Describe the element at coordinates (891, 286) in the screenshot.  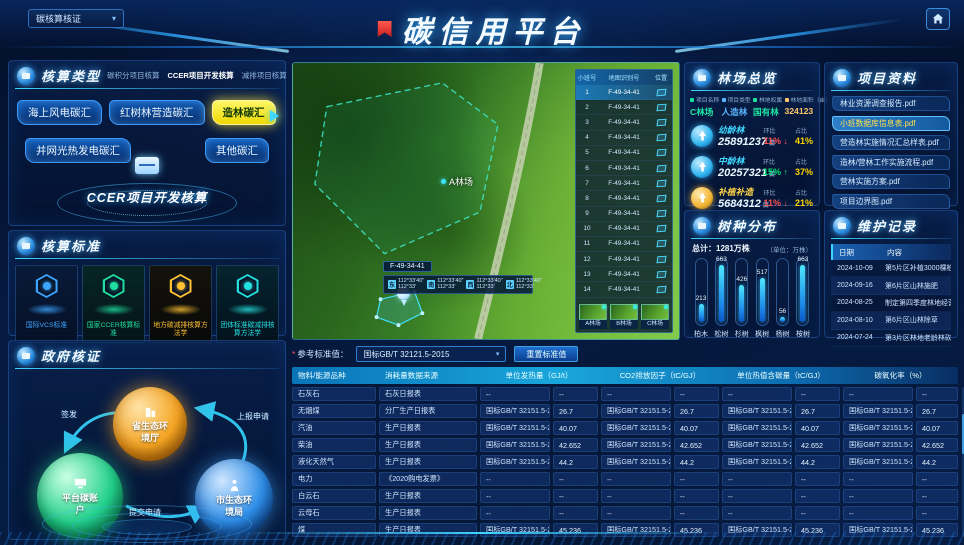
I see `maintenance-row: 2024-09-16 第6片区山林施肥` at that location.